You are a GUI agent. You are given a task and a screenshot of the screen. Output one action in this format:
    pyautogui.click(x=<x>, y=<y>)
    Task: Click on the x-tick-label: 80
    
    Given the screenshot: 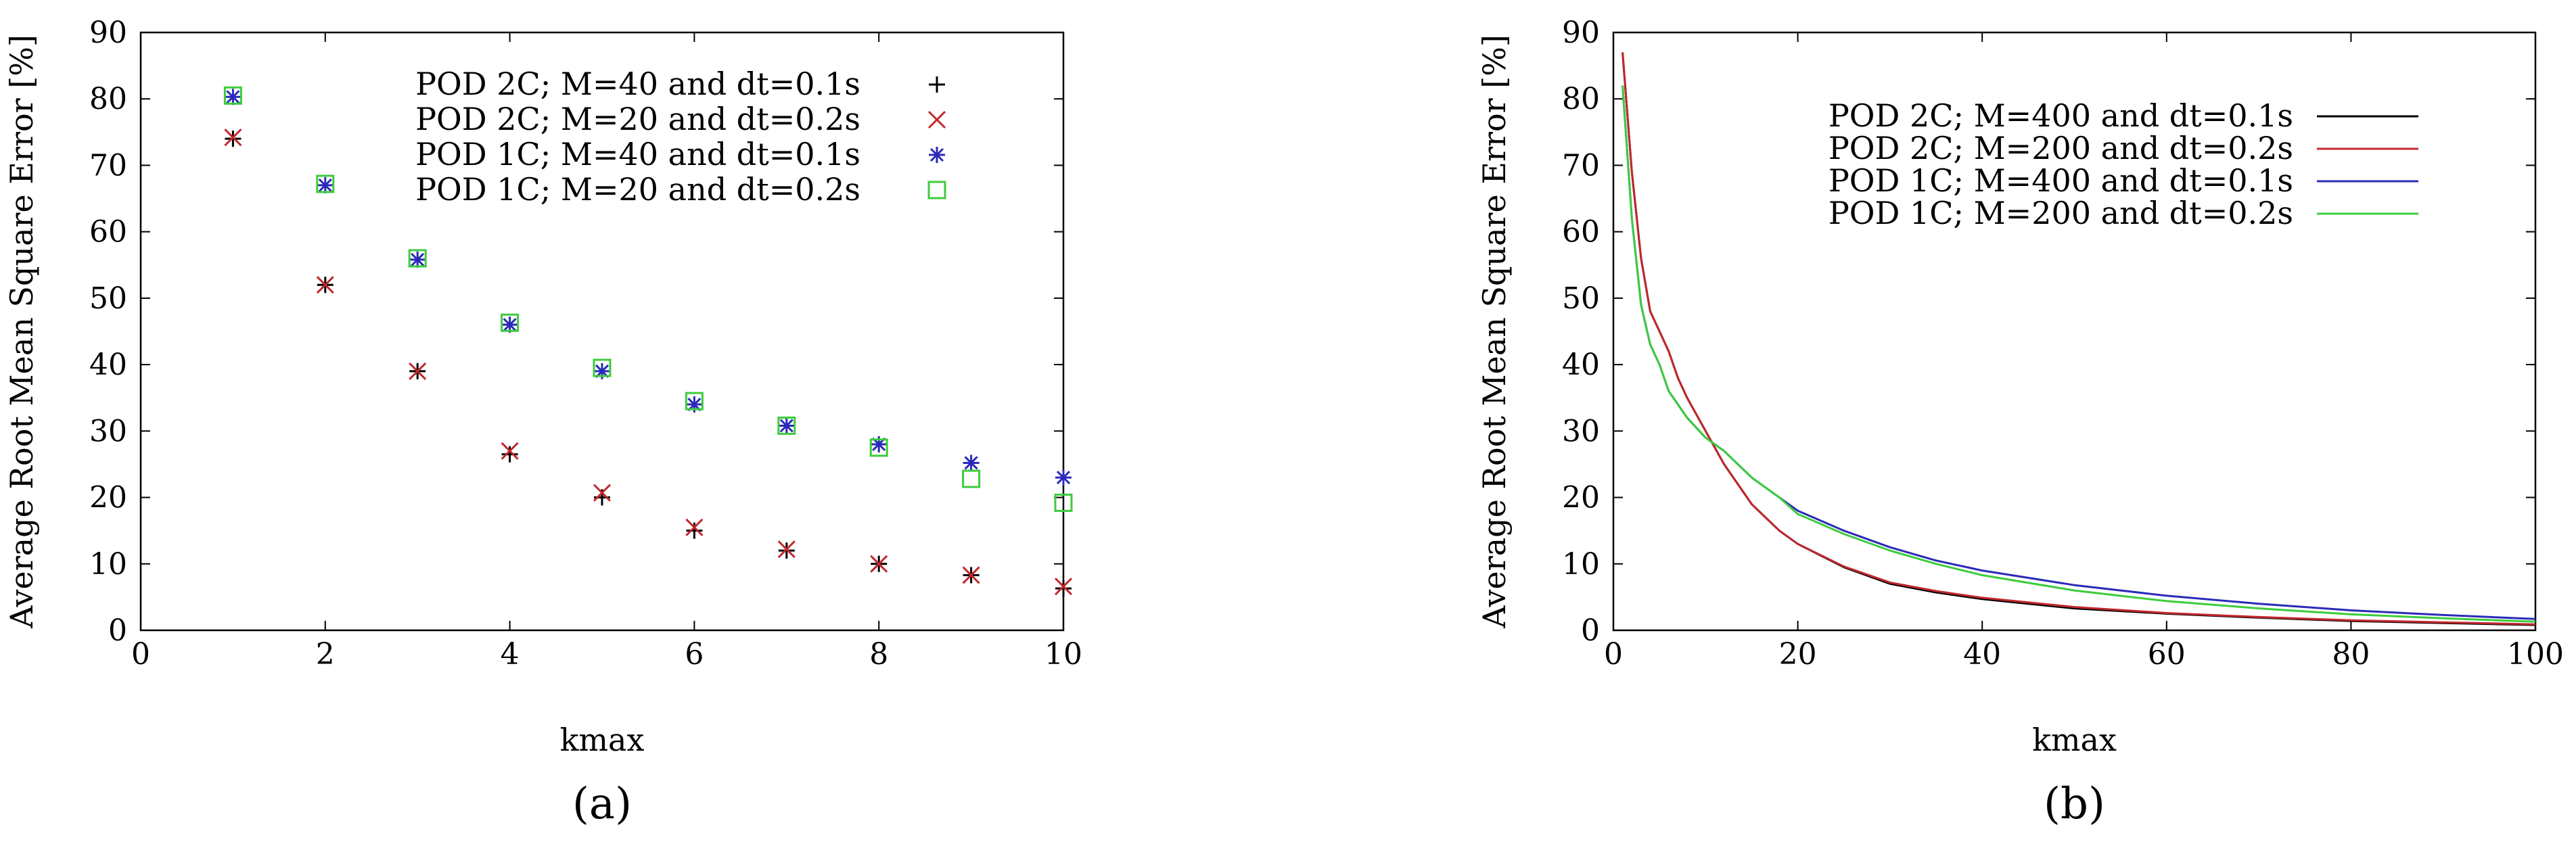 What is the action you would take?
    pyautogui.click(x=2351, y=654)
    